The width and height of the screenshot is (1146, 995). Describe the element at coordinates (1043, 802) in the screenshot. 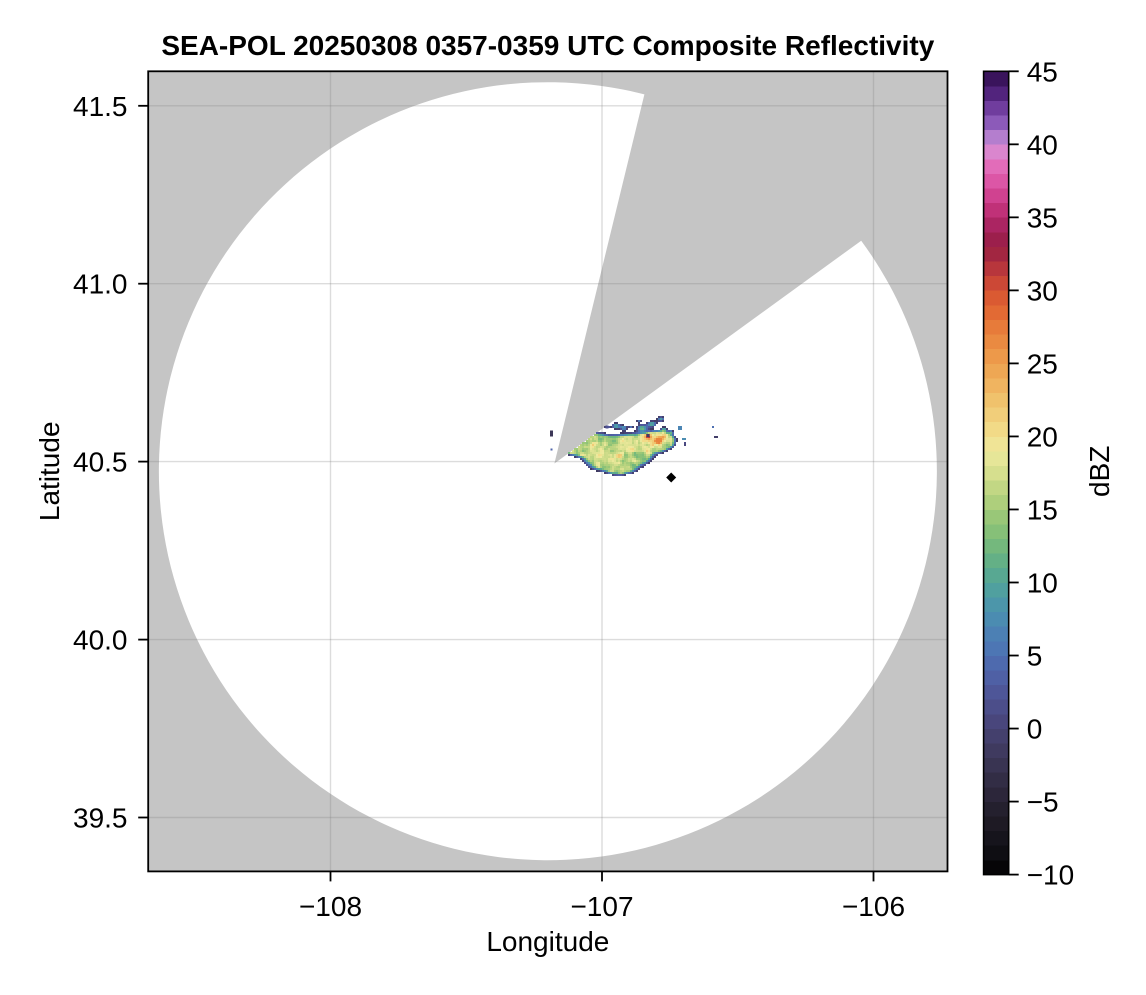

I see `svg-text: −5` at that location.